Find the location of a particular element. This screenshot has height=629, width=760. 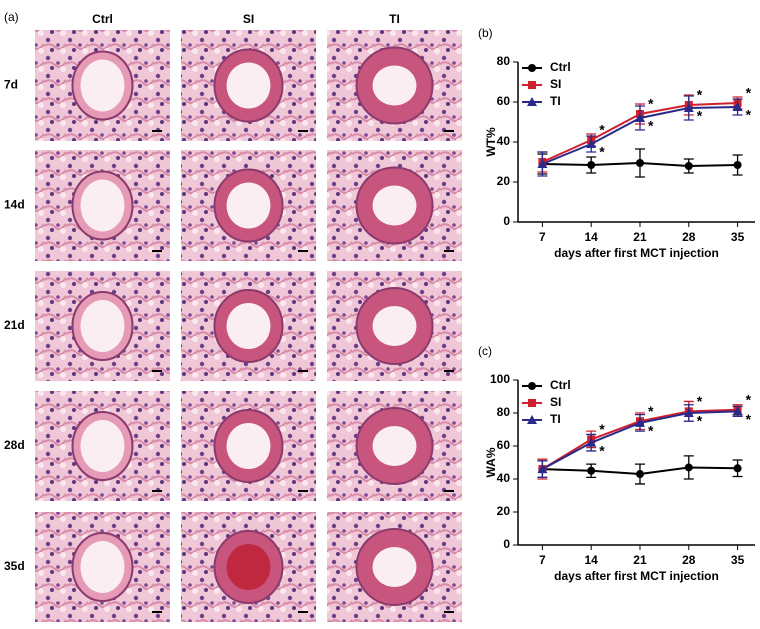

column-label: SI is located at coordinates (248, 19).